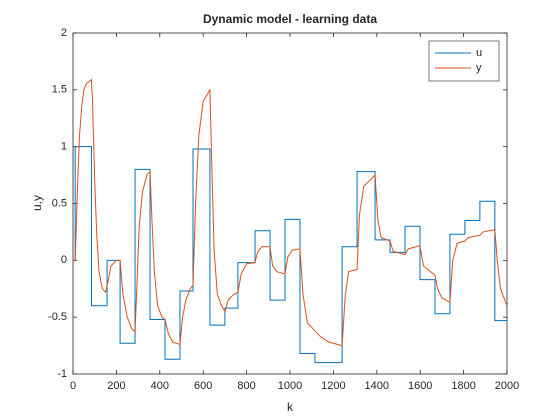 This screenshot has height=420, width=560. Describe the element at coordinates (116, 386) in the screenshot. I see `x-tick-label: 200` at that location.